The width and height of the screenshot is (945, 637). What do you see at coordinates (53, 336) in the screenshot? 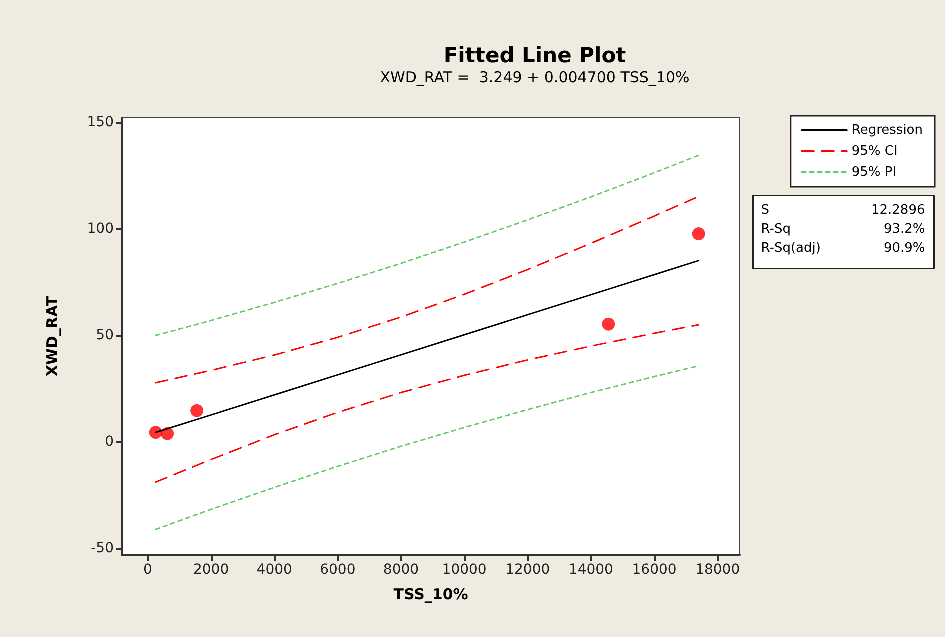
I see `y-axis-title: XWD_RAT` at bounding box center [53, 336].